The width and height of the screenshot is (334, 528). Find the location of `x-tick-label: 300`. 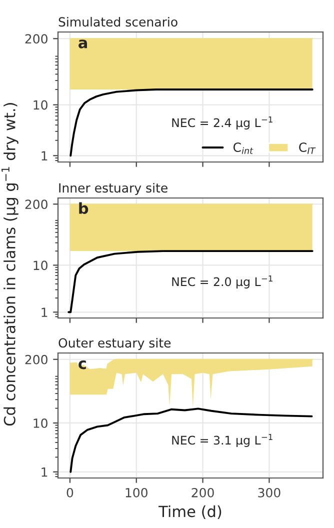

x-tick-label: 300 is located at coordinates (269, 493).